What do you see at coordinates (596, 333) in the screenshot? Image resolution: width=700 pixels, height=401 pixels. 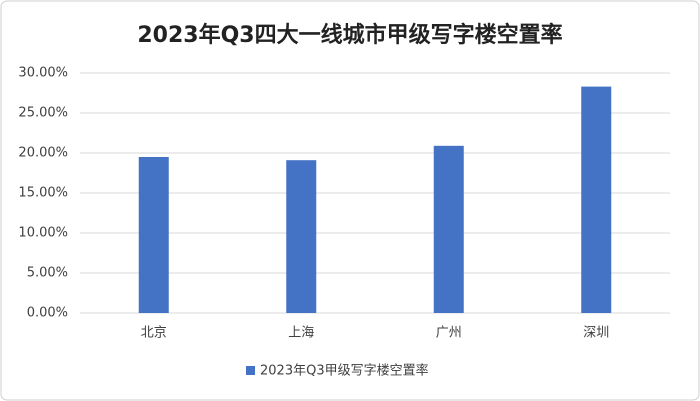 I see `x-tick-label: 深圳` at bounding box center [596, 333].